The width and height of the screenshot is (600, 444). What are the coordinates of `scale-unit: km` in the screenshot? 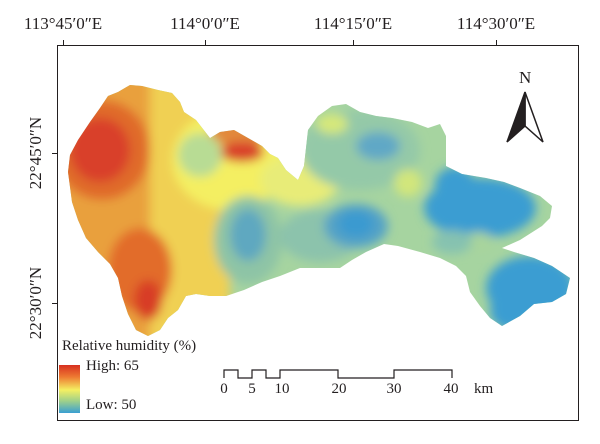 It's located at (484, 389).